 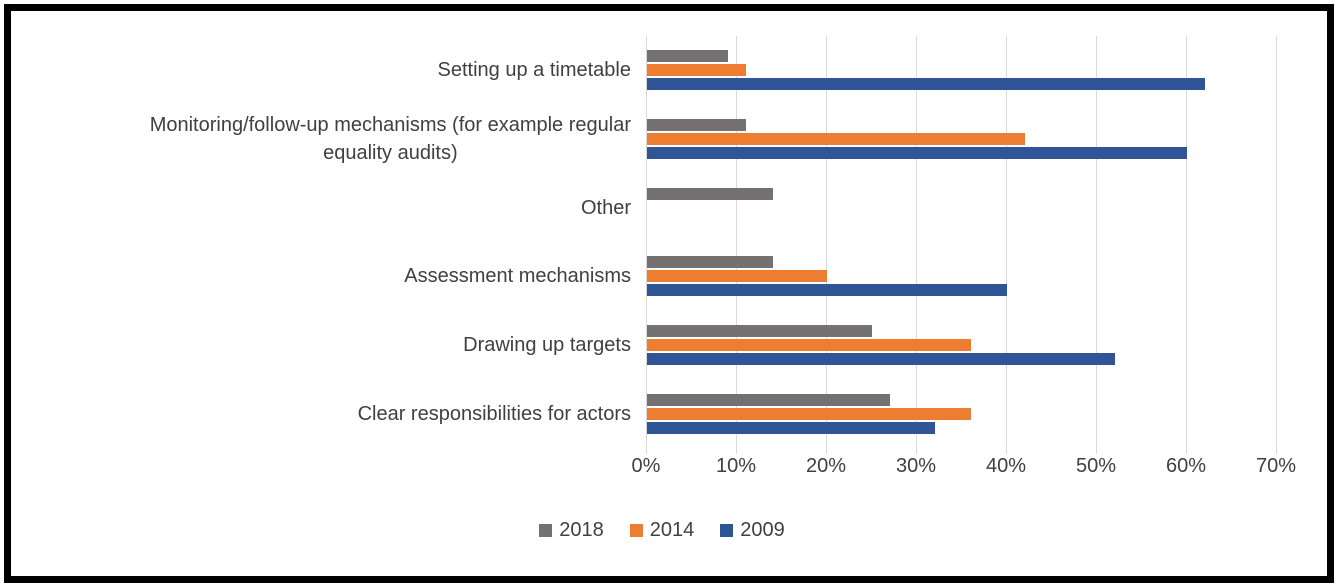 What do you see at coordinates (646, 466) in the screenshot?
I see `x-tick-label: 0%` at bounding box center [646, 466].